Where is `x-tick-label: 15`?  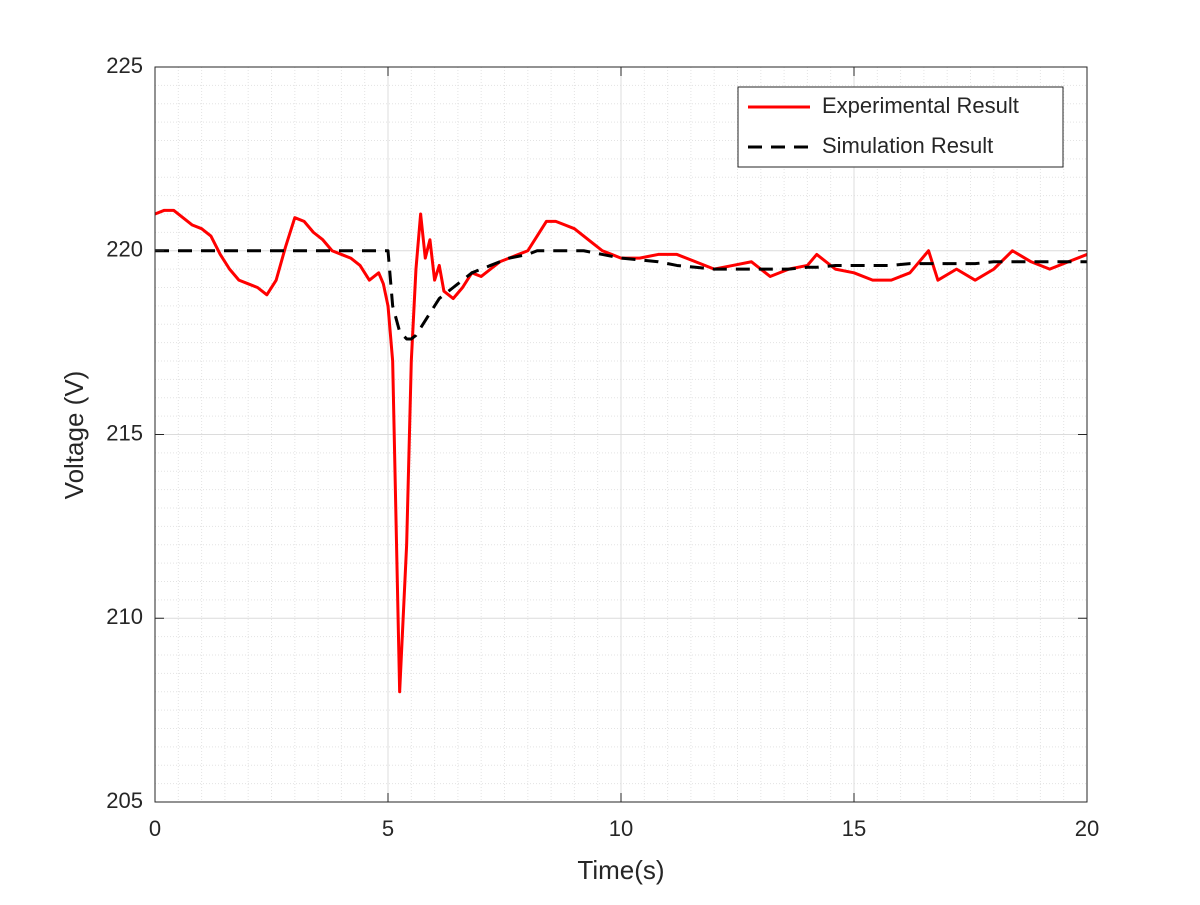
x-tick-label: 15 is located at coordinates (854, 828).